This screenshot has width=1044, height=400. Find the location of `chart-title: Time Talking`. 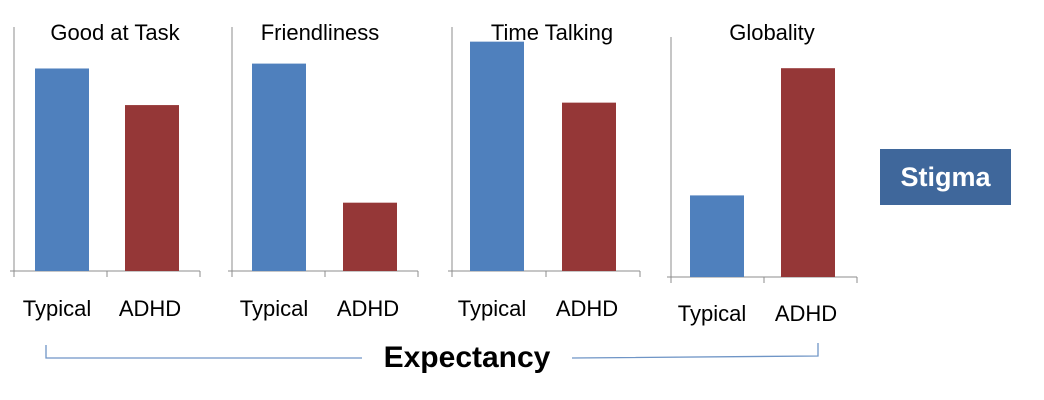

chart-title: Time Talking is located at coordinates (552, 32).